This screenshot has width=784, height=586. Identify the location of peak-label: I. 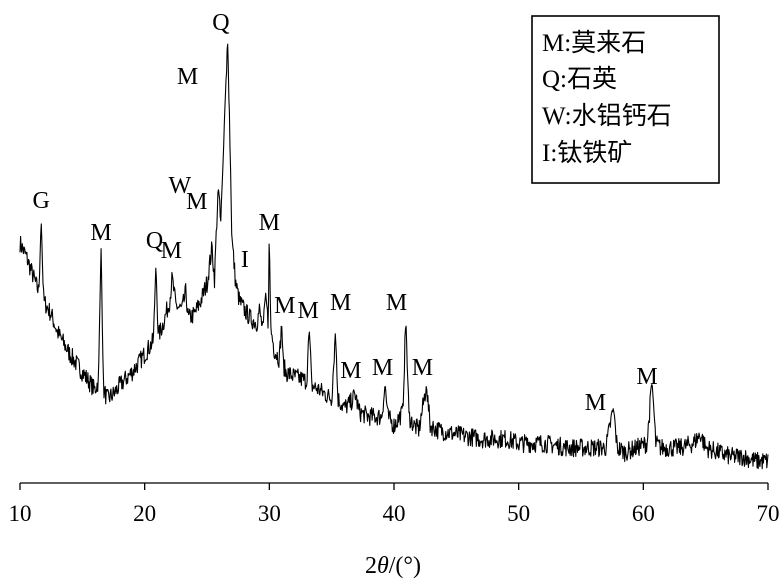
(245, 260).